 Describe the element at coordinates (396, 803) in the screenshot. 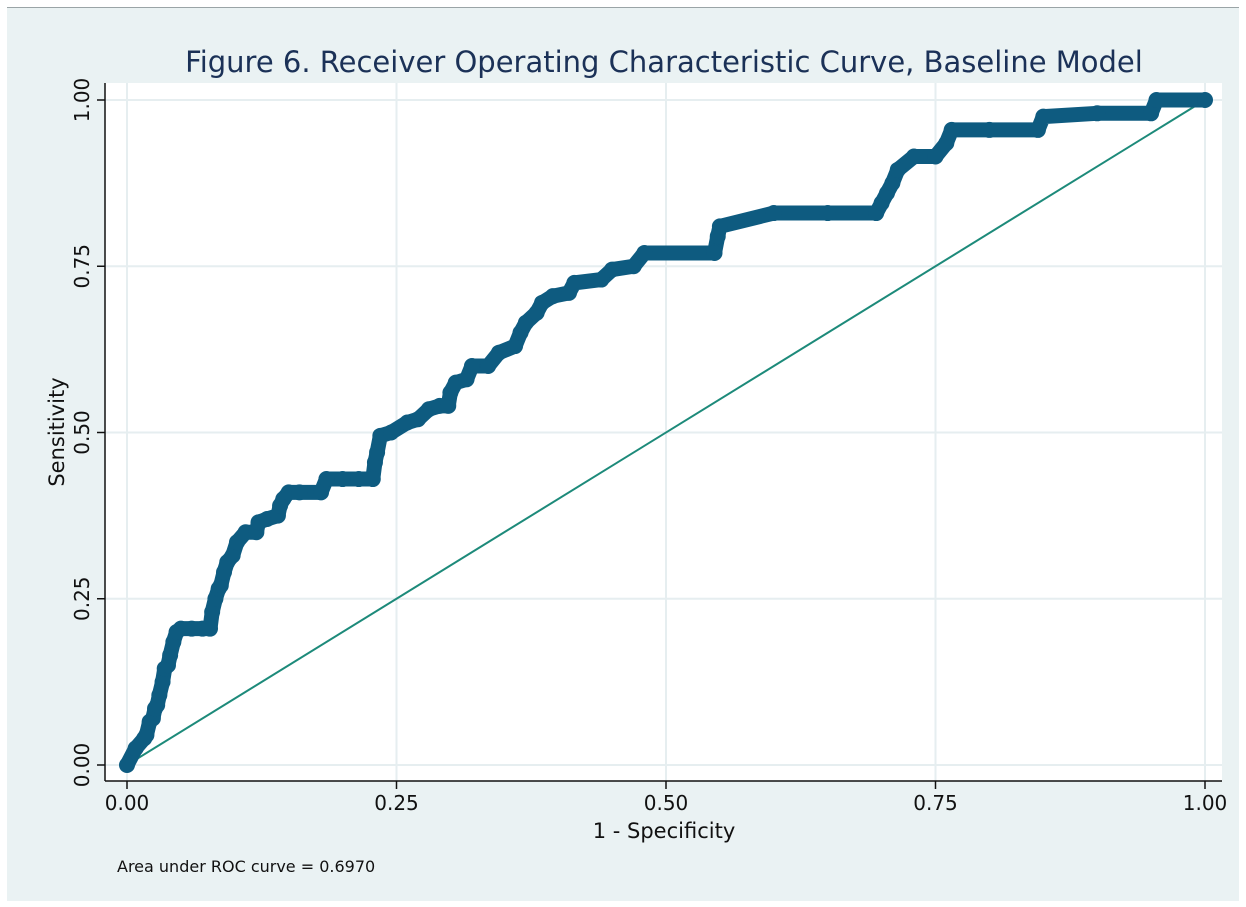

I see `x-tick-label: 0.25` at that location.